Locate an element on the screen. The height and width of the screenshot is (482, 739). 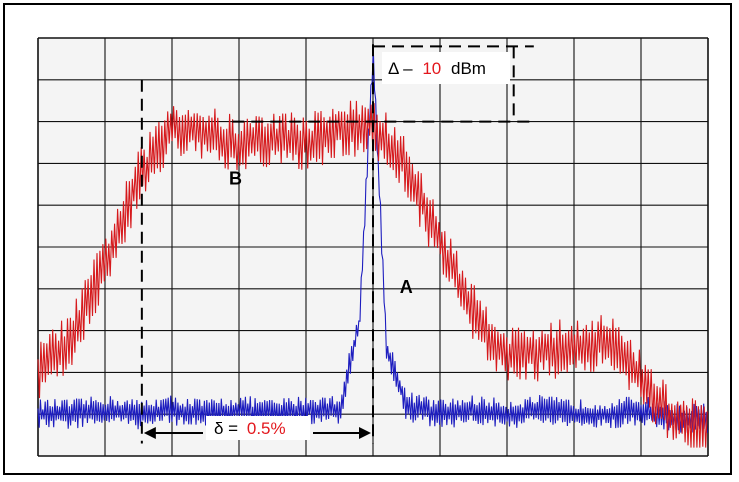
delta-unit: dBm is located at coordinates (468, 68).